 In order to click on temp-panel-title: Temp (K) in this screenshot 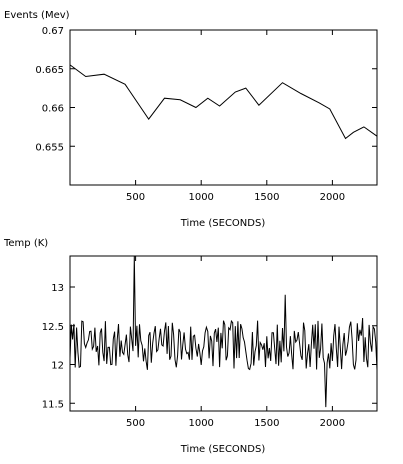, I will do `click(25, 243)`.